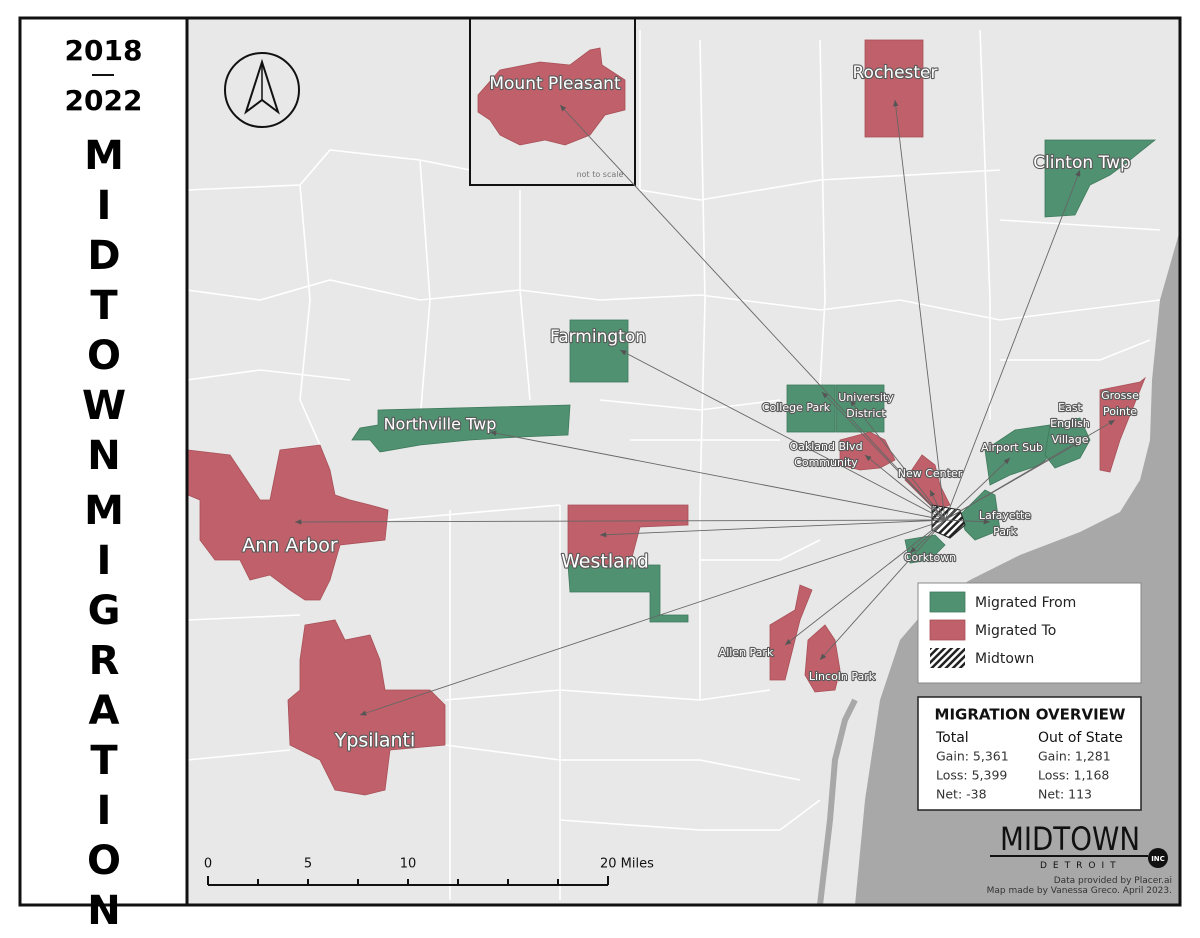 Image resolution: width=1200 pixels, height=938 pixels. What do you see at coordinates (104, 713) in the screenshot?
I see `title-word: MIGRATION` at bounding box center [104, 713].